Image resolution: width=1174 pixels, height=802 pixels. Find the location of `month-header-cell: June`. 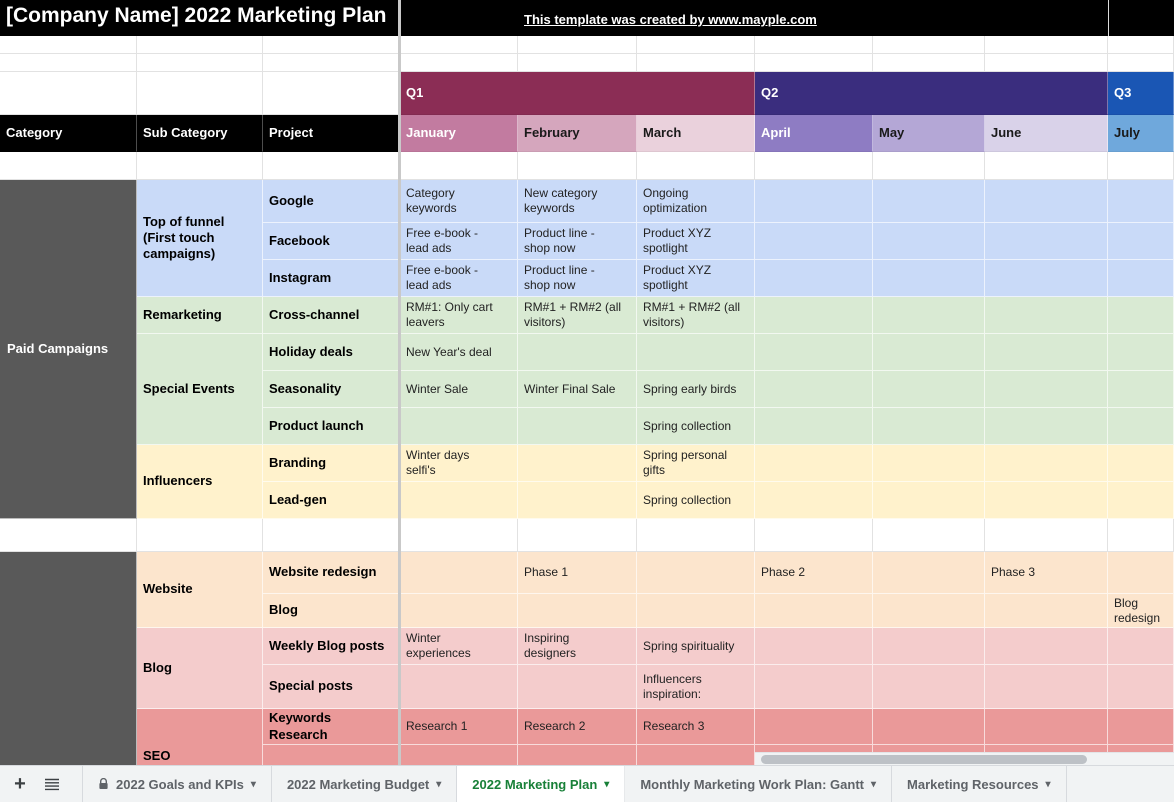

month-header-cell: June is located at coordinates (1046, 133).